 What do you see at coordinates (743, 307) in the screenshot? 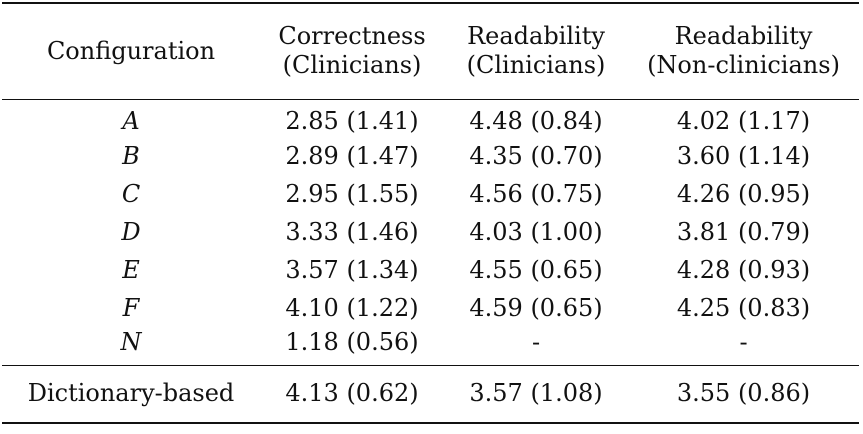
I see `readability-nonclinicians-cell: 4.25 (0.83)` at bounding box center [743, 307].